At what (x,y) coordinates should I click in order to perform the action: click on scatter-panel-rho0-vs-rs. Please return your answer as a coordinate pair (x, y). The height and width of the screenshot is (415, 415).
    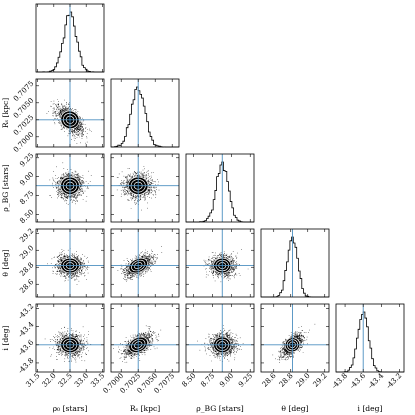
    Looking at the image, I should click on (70, 113).